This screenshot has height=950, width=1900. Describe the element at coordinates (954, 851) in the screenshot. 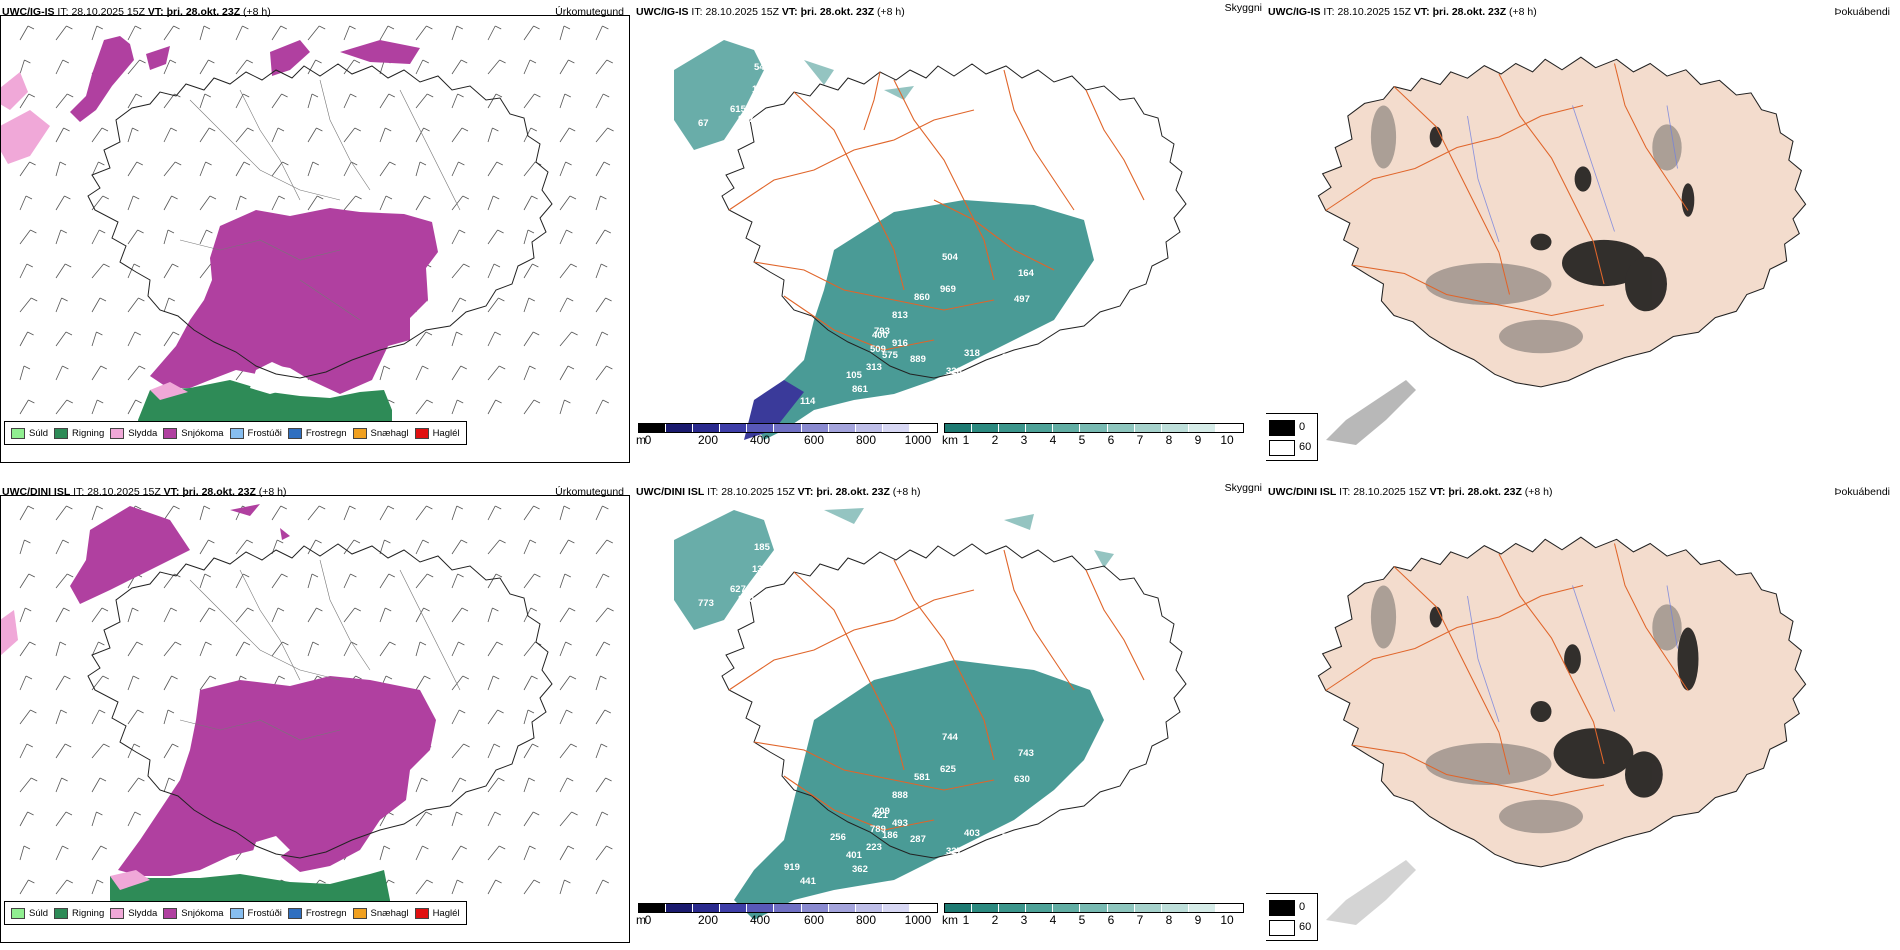

I see `ceiling-label: 327` at that location.